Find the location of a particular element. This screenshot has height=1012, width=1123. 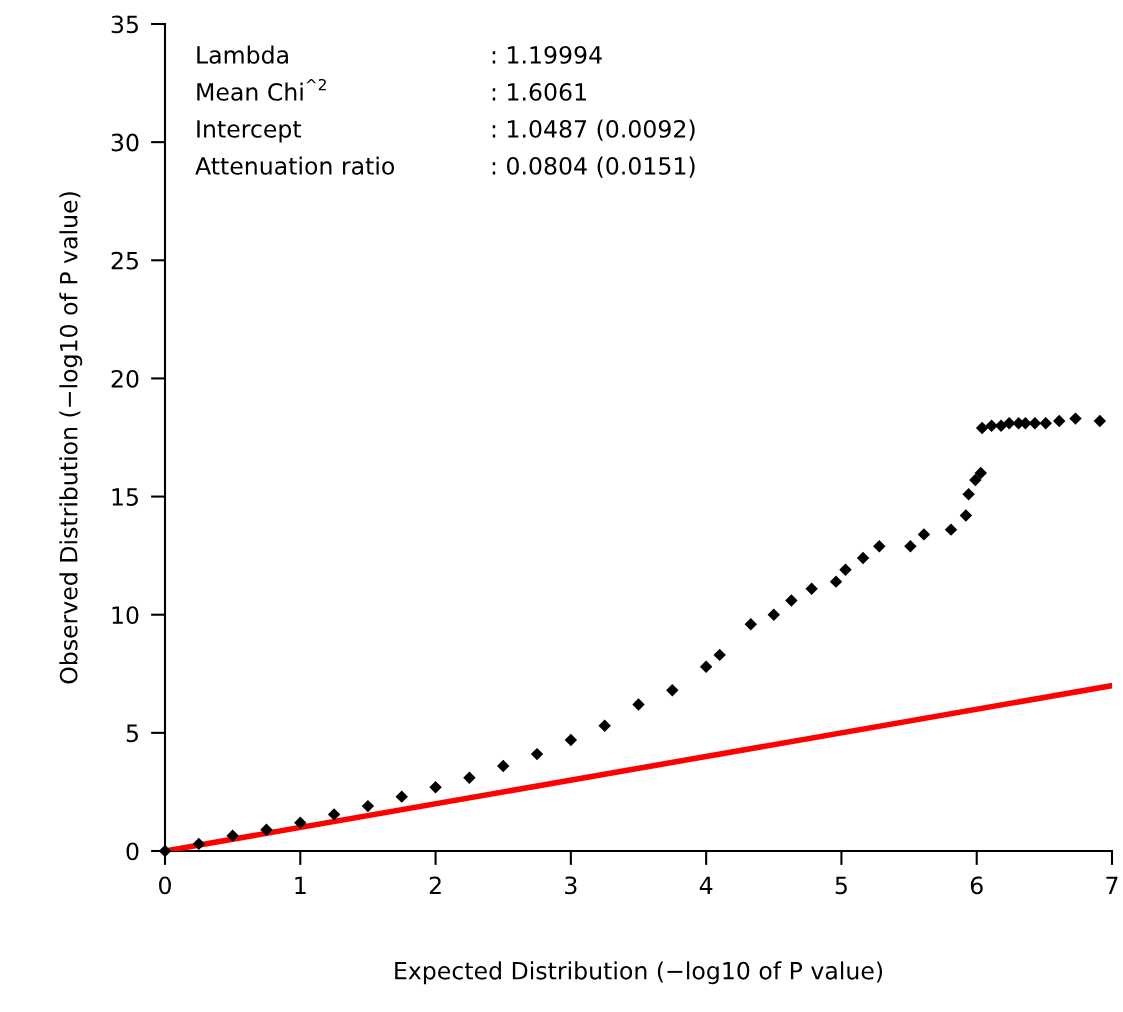

x-tick-label: 1 is located at coordinates (300, 885).